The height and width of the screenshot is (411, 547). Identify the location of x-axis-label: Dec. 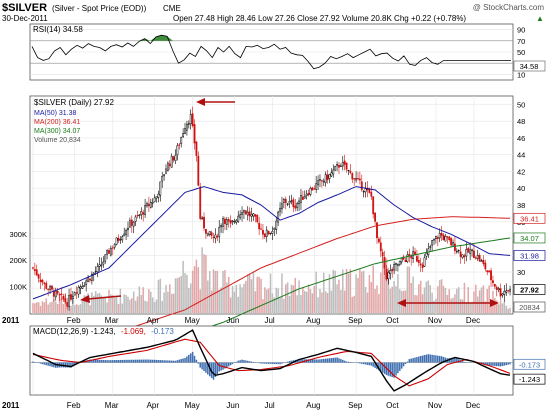
(473, 405).